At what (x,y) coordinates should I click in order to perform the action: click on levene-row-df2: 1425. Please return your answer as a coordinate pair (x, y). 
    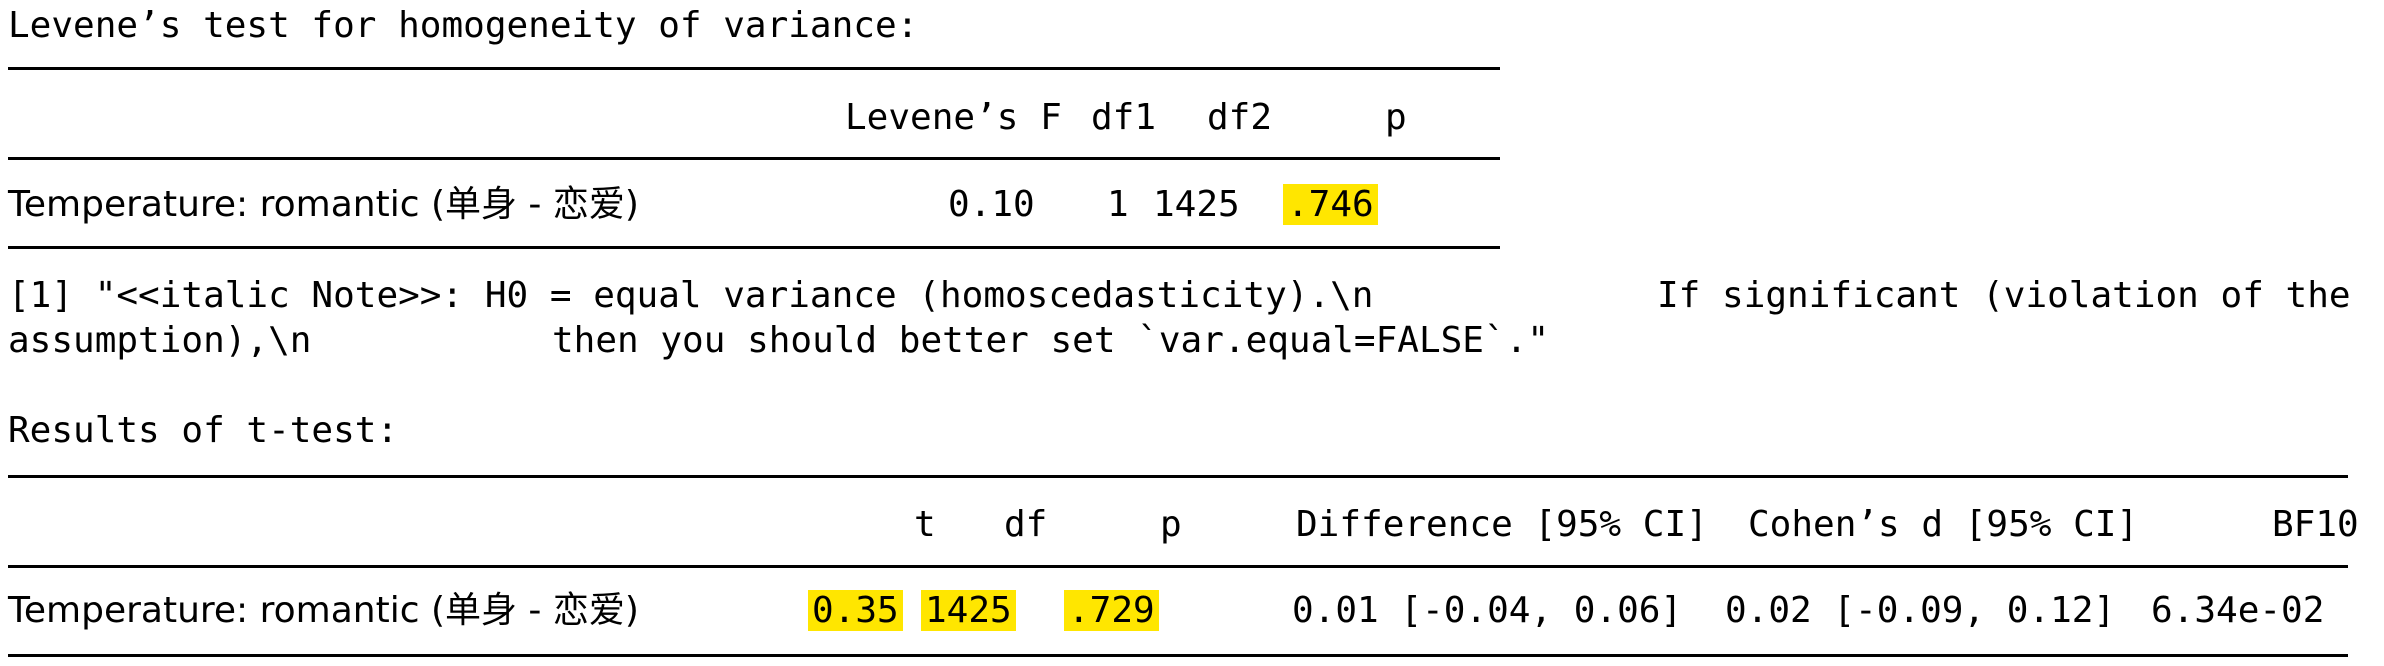
    Looking at the image, I should click on (1196, 204).